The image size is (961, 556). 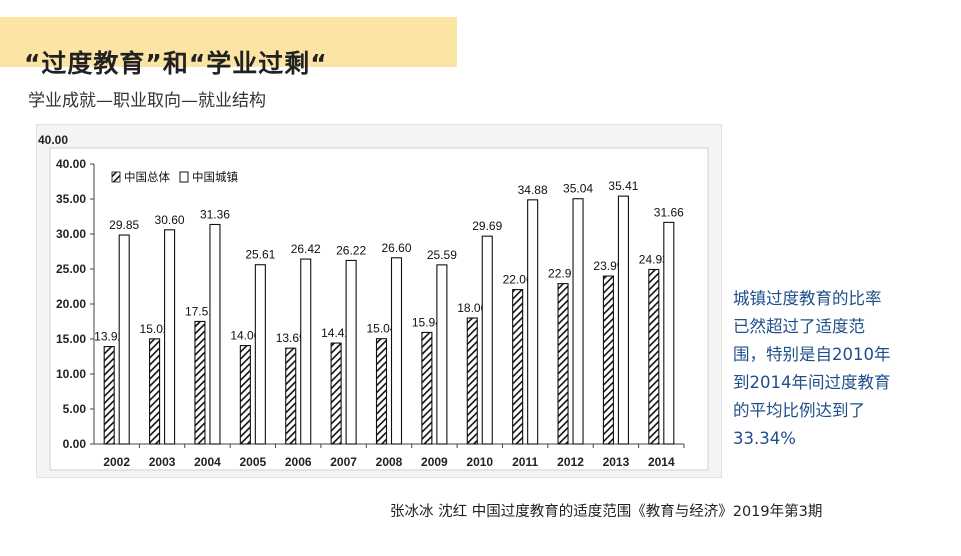 What do you see at coordinates (155, 329) in the screenshot?
I see `data-label-overall: 15.02` at bounding box center [155, 329].